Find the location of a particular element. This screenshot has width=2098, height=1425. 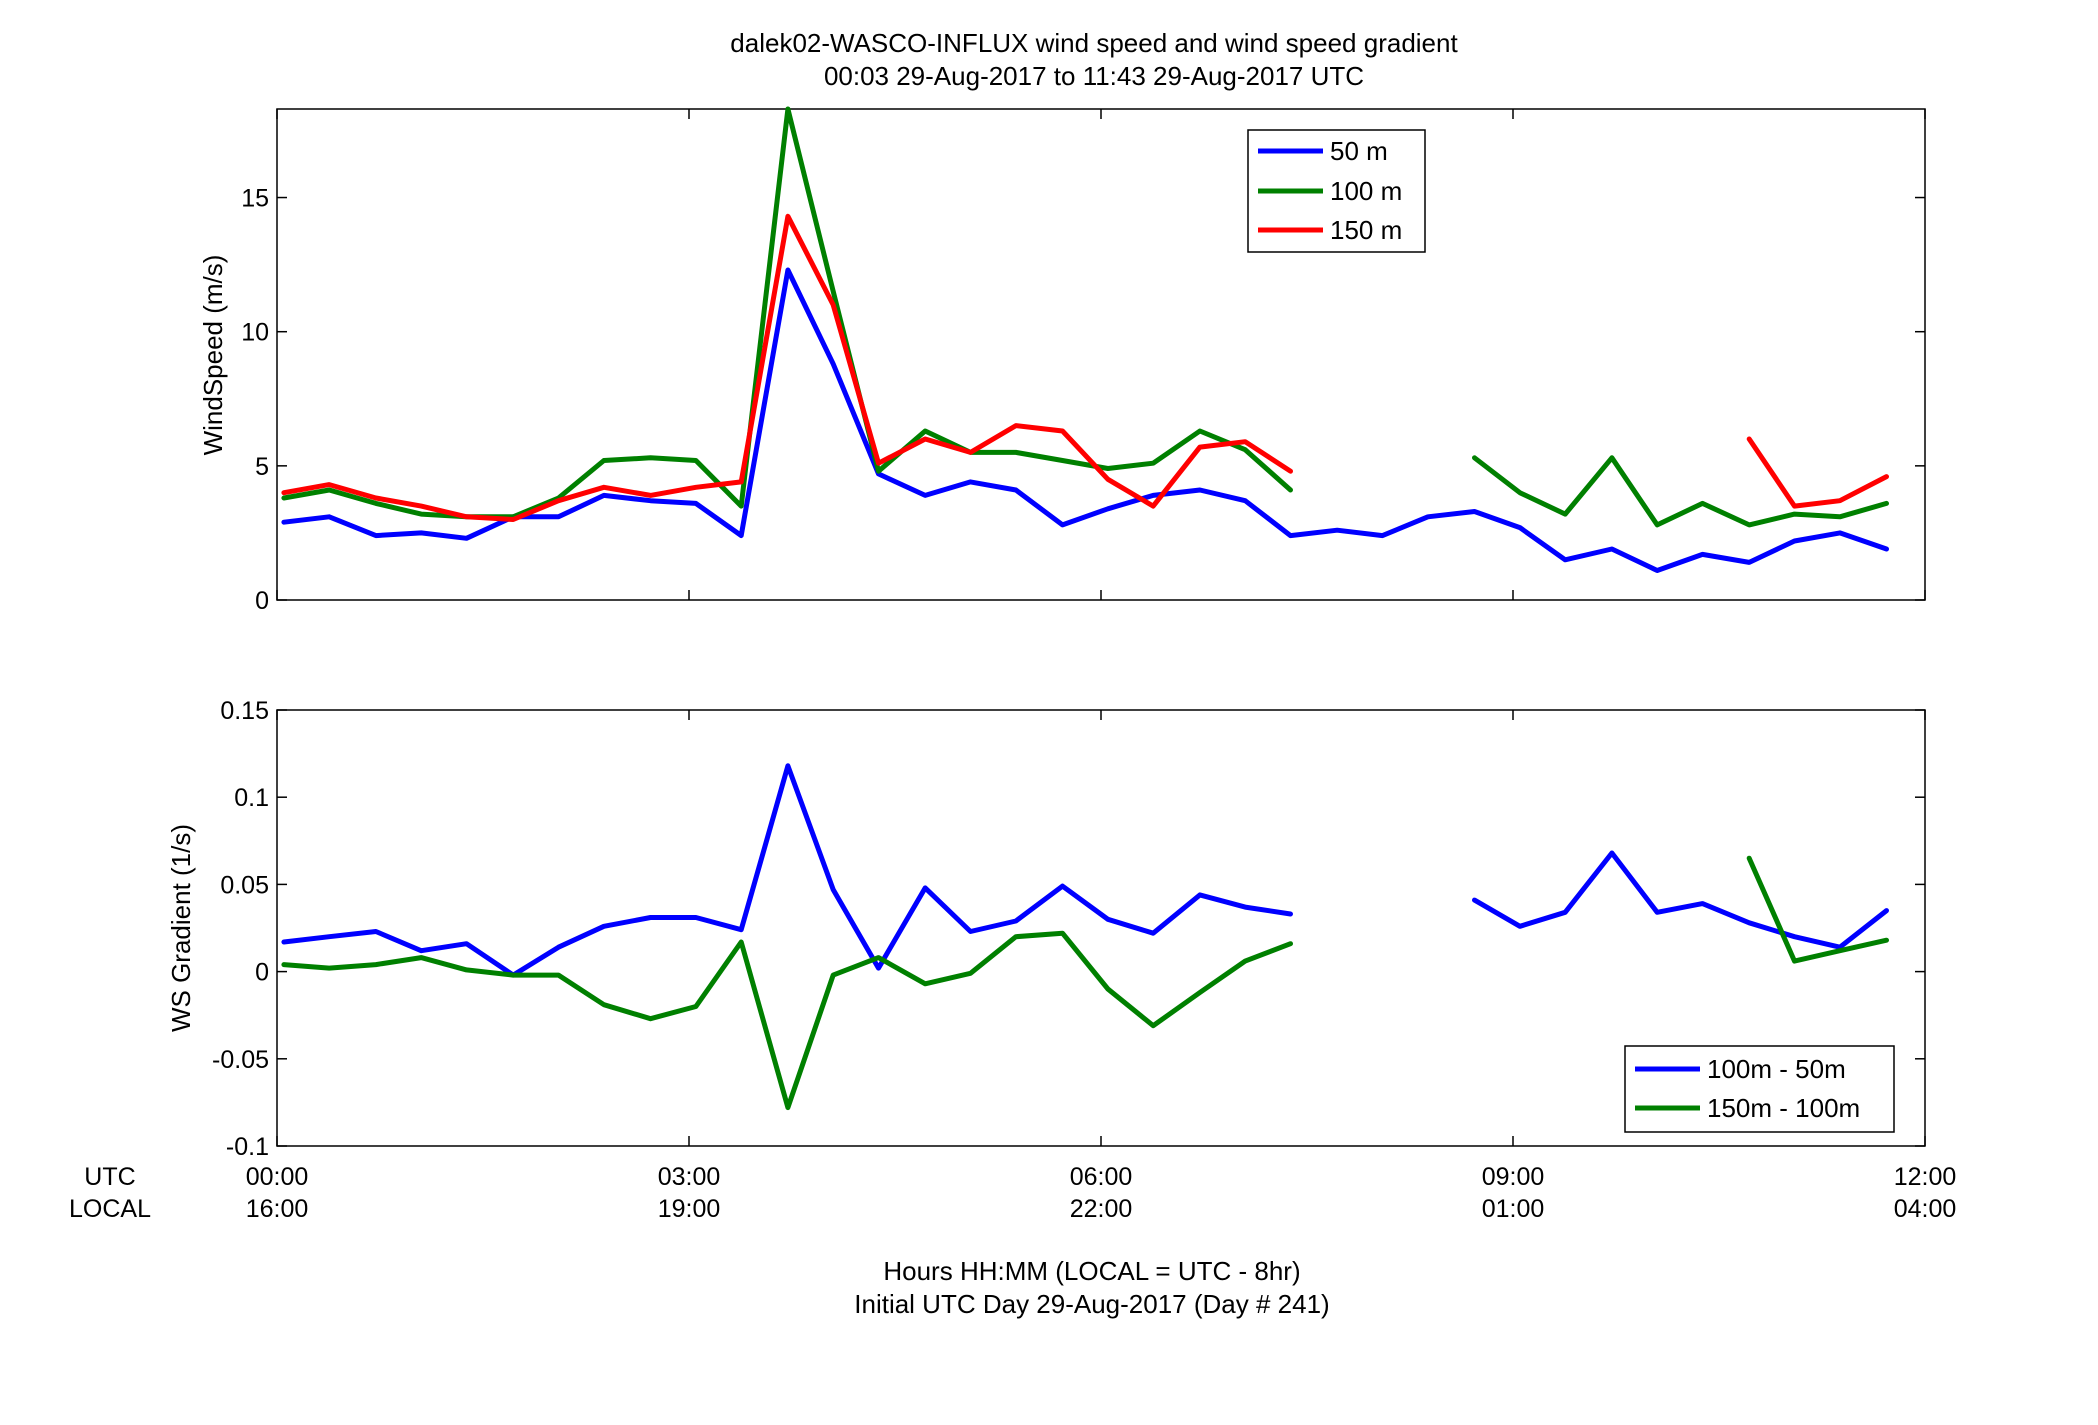

gradient-legend: 100m - 50m 150m - 100m is located at coordinates (1759, 1089).